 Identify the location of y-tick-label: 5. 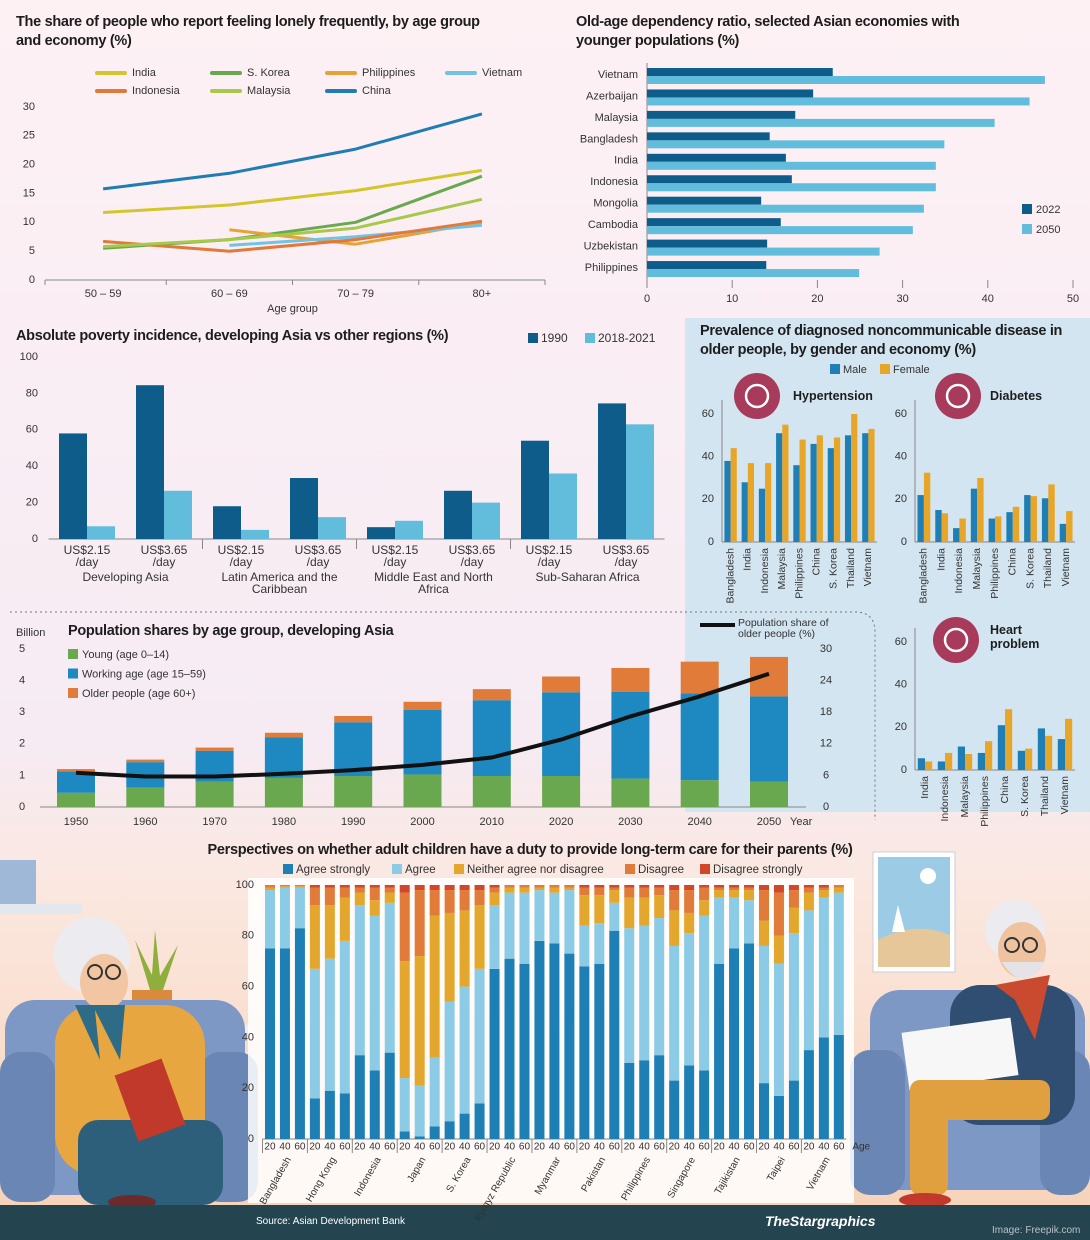
(22, 649).